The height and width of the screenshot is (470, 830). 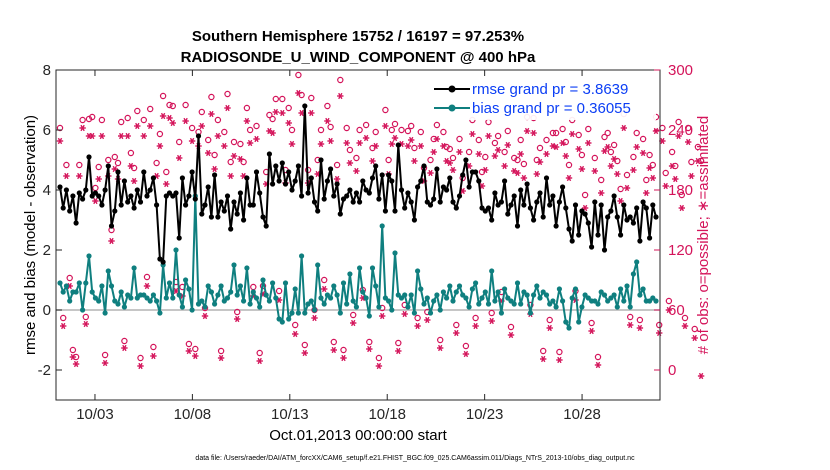 What do you see at coordinates (387, 414) in the screenshot?
I see `x-tick-label: 10/18` at bounding box center [387, 414].